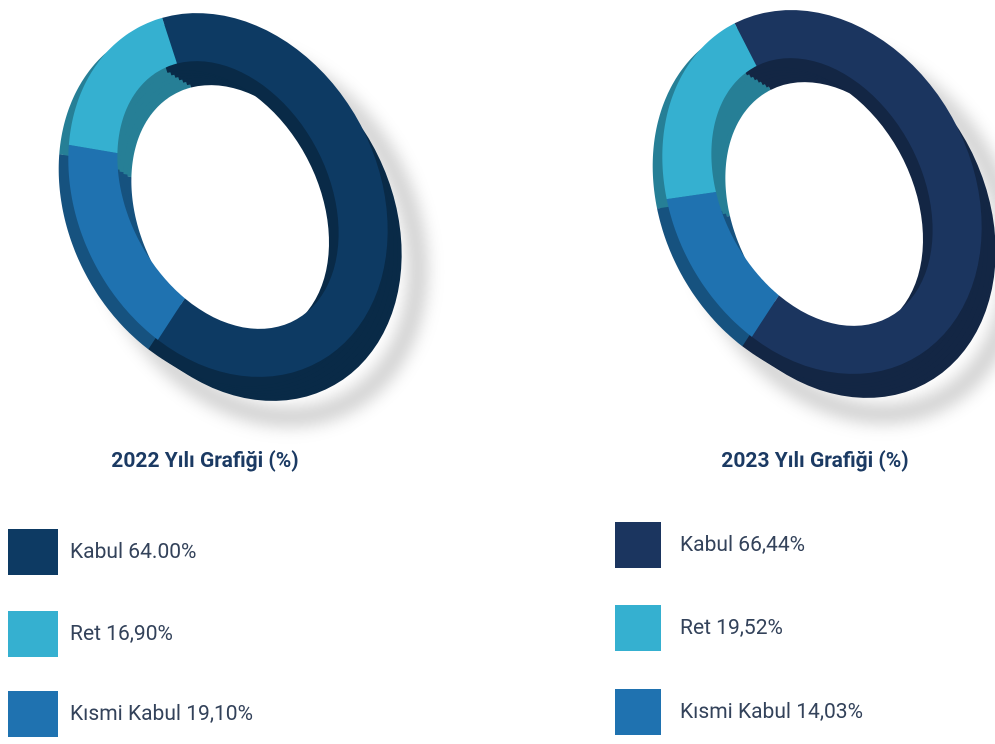 This screenshot has width=995, height=744. I want to click on legend-label: Ret 16,90%, so click(121, 634).